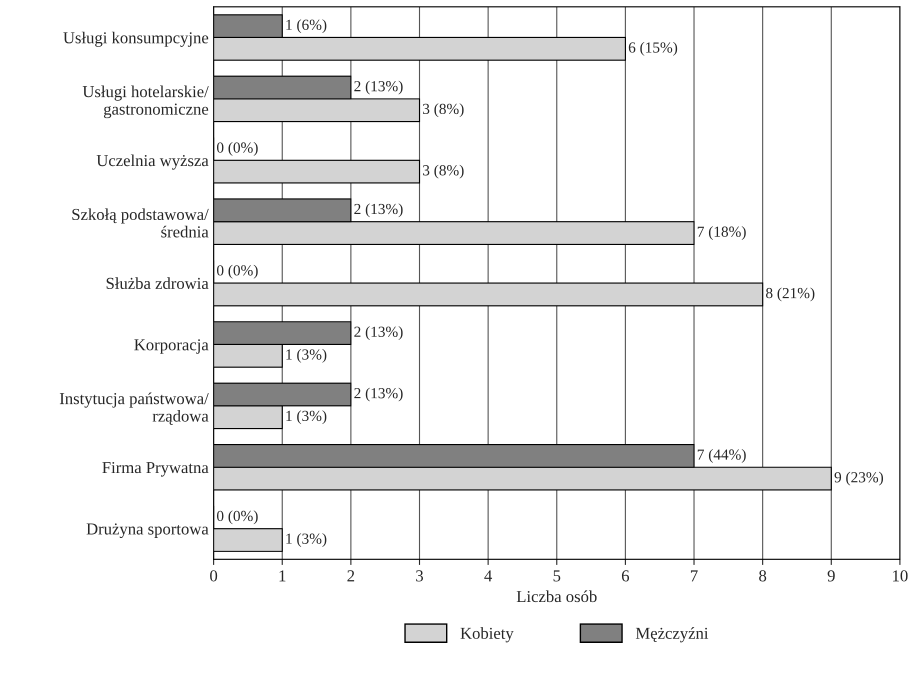  Describe the element at coordinates (147, 530) in the screenshot. I see `y-tick-label: Drużyna sportowa` at that location.